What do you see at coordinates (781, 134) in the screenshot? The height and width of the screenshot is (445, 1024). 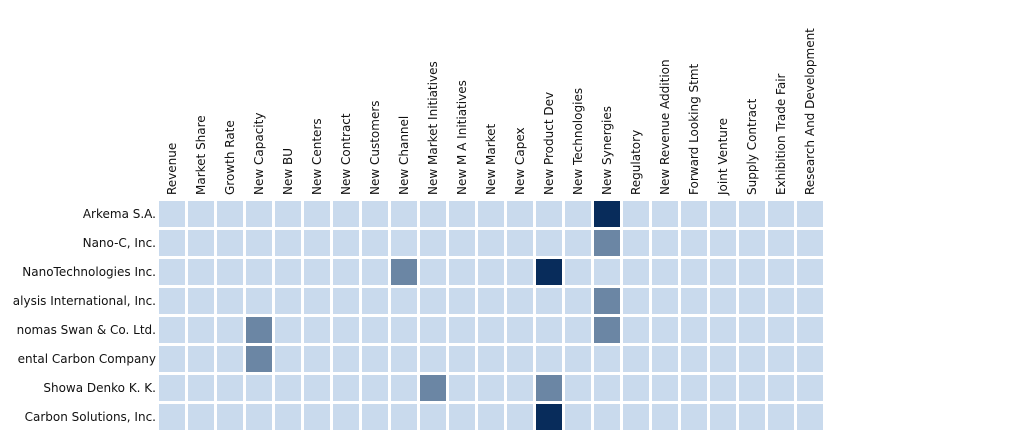 I see `column-label: Exhibition Trade Fair` at bounding box center [781, 134].